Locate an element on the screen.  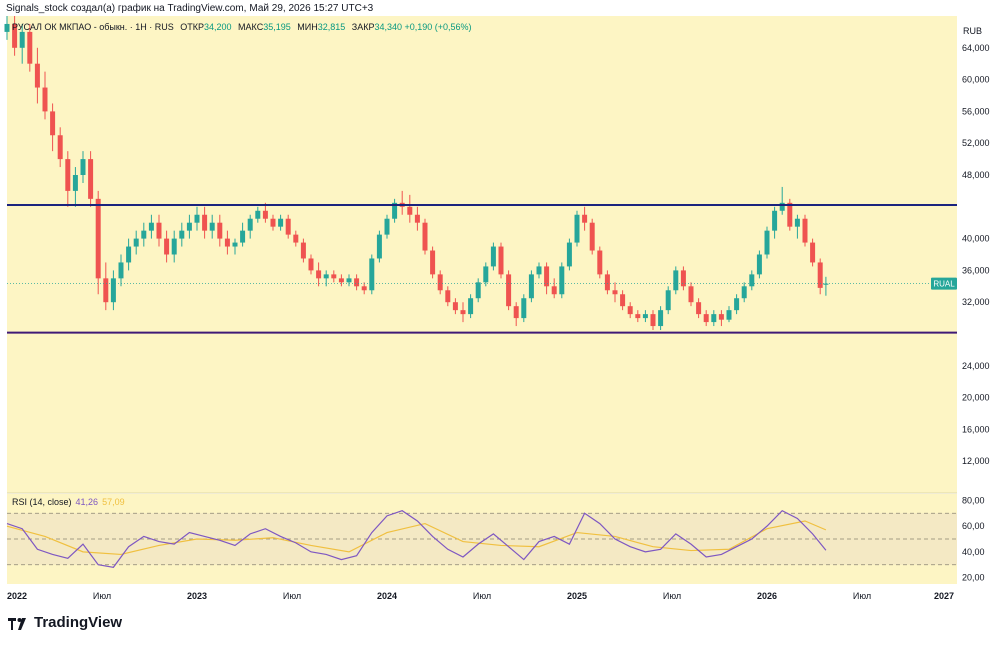
symbol-badge is located at coordinates (944, 283).